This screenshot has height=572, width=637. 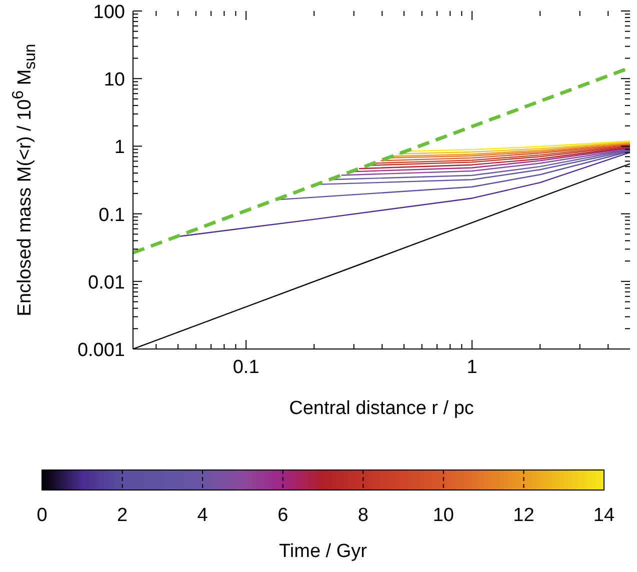 I want to click on y-tick-label: 1, so click(x=119, y=147).